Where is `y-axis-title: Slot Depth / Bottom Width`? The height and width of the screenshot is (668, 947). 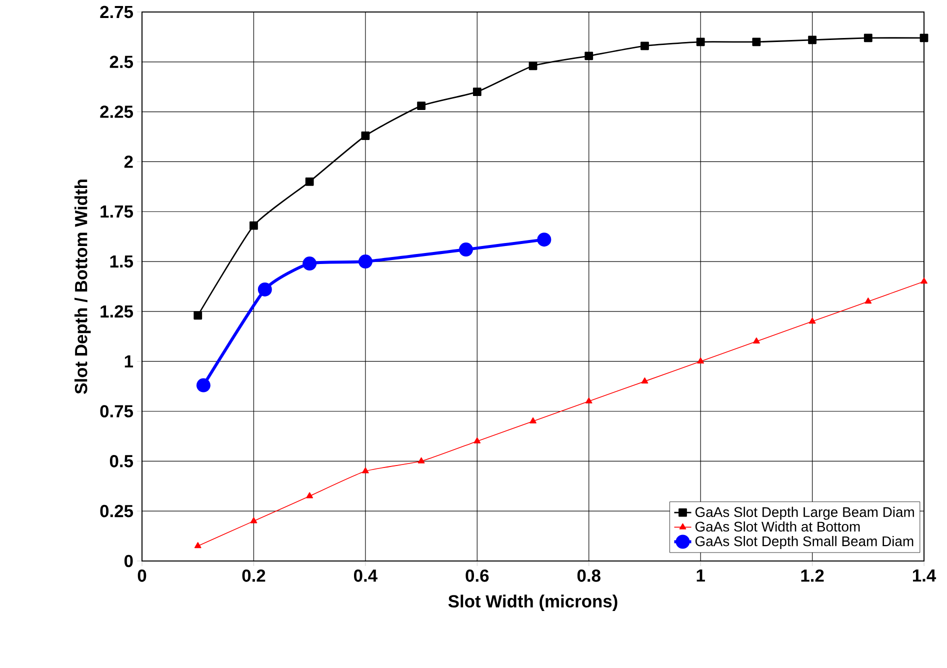
y-axis-title: Slot Depth / Bottom Width is located at coordinates (82, 287).